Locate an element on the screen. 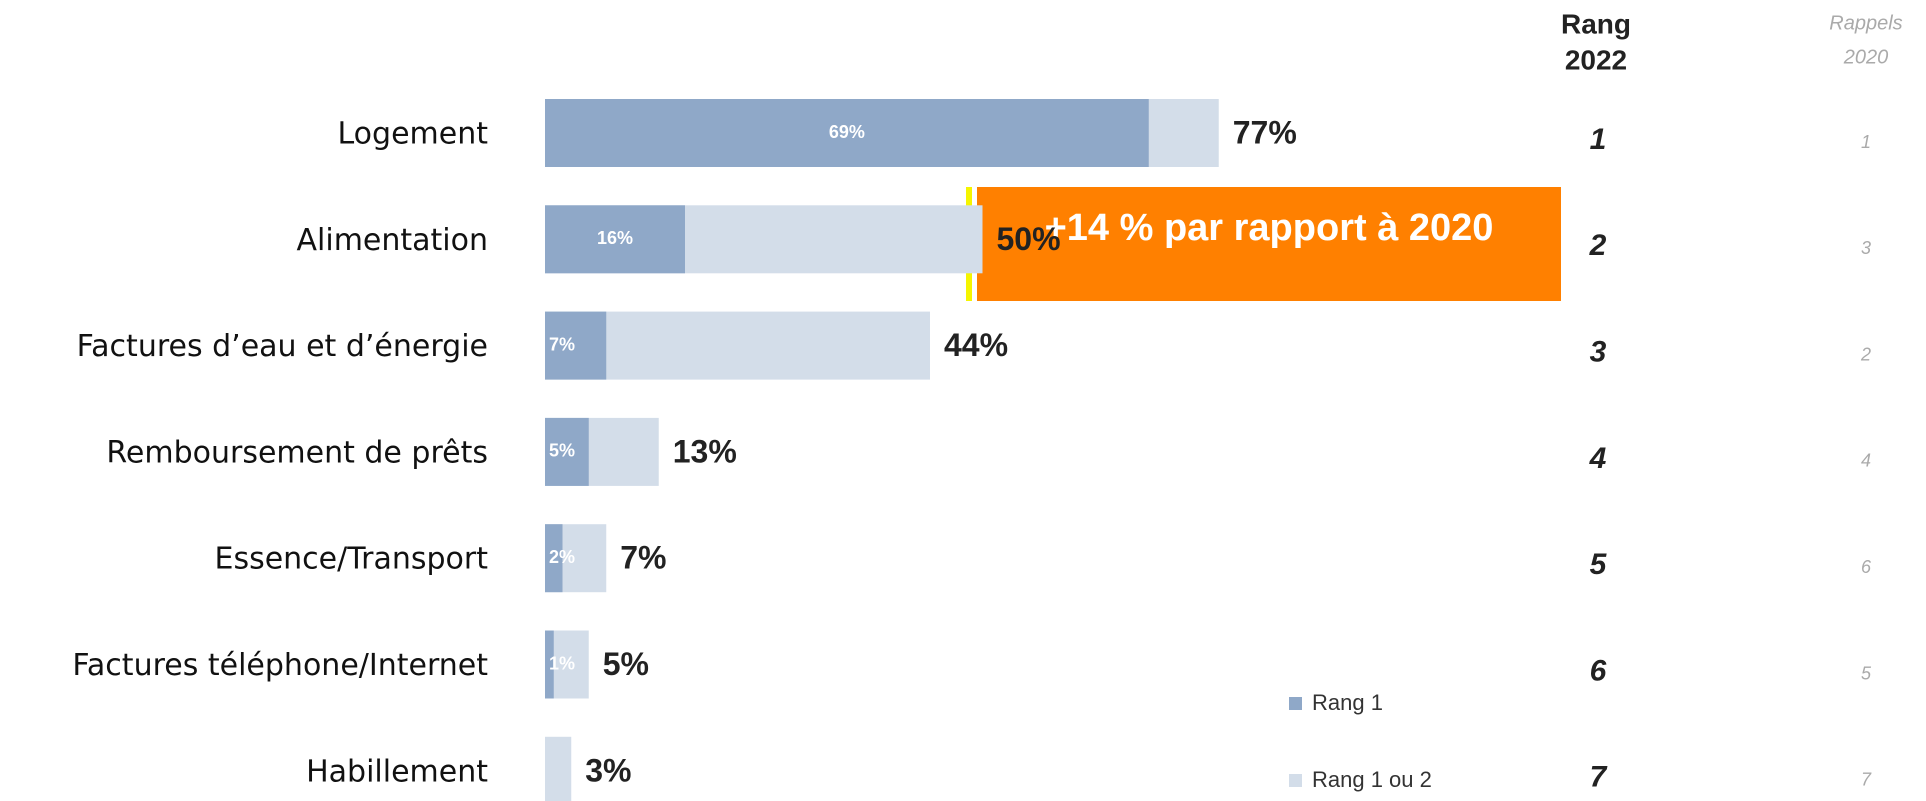 This screenshot has height=801, width=1926. recall-2020: 5 is located at coordinates (1866, 673).